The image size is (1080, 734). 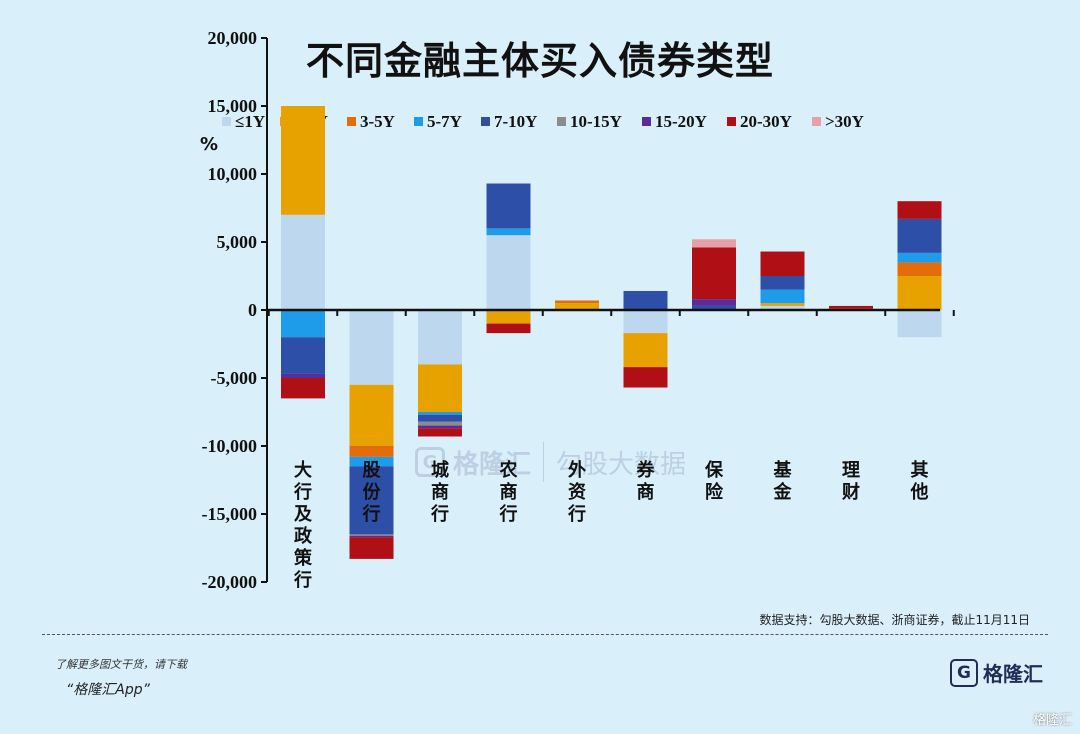 I want to click on watermark: G 格隆汇 勾股大数据, so click(x=550, y=462).